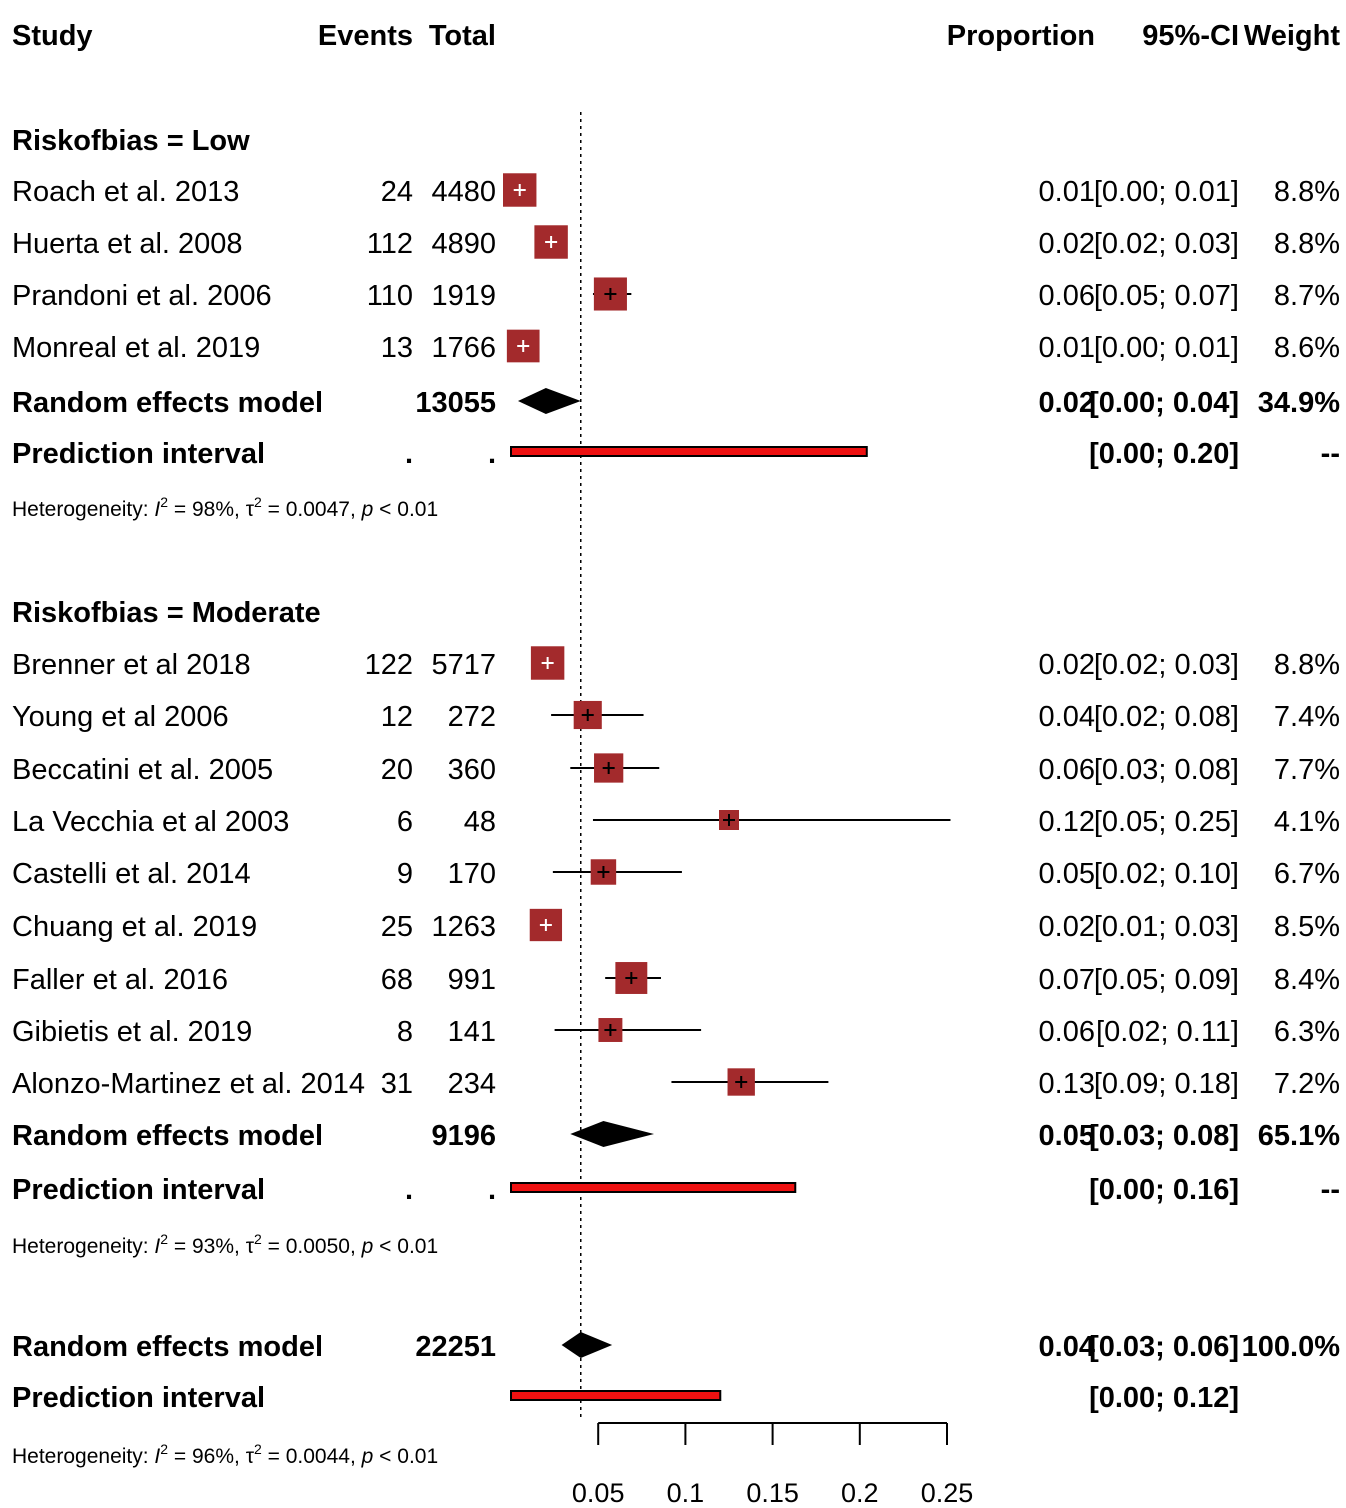  Describe the element at coordinates (52, 36) in the screenshot. I see `header-study: Study` at that location.